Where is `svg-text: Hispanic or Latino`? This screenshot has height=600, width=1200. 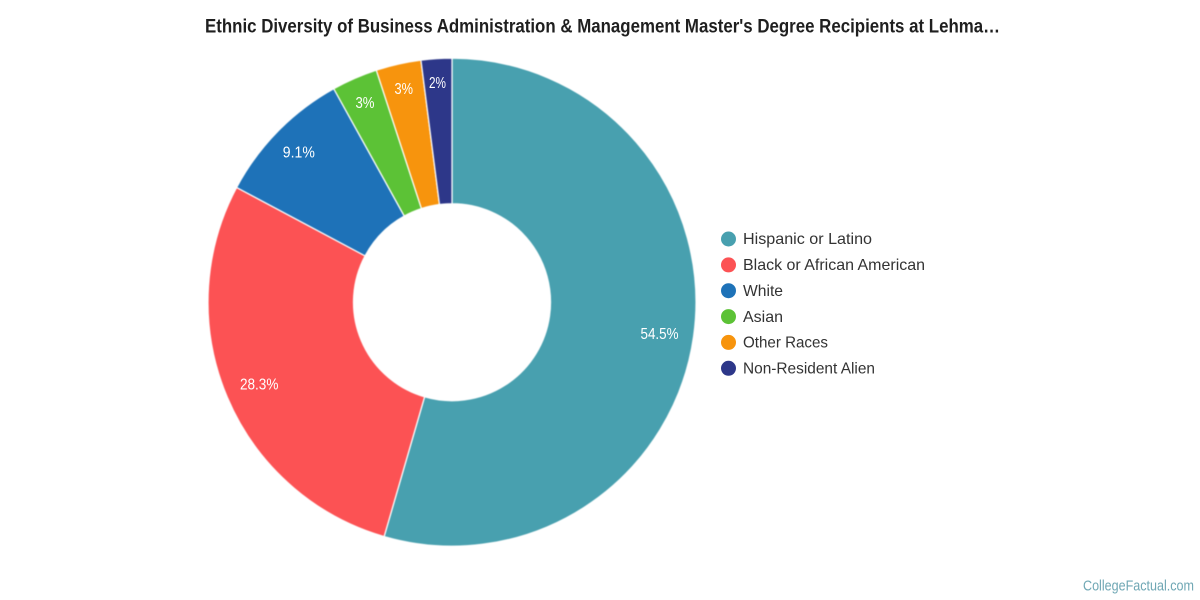 svg-text: Hispanic or Latino is located at coordinates (807, 239).